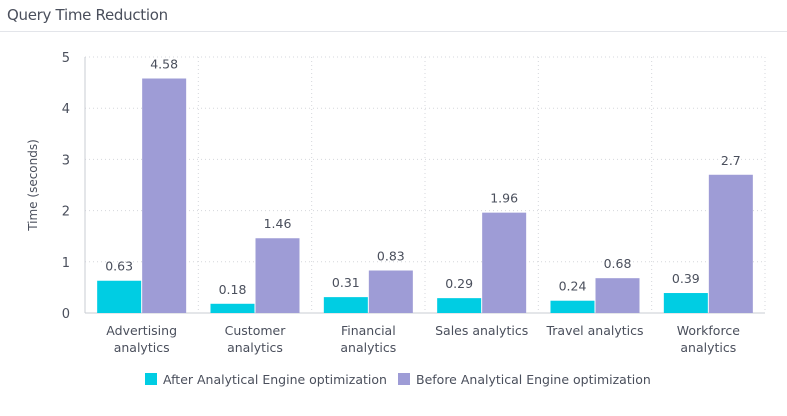 The image size is (787, 416). What do you see at coordinates (141, 330) in the screenshot?
I see `x-tick-label: Advertising` at bounding box center [141, 330].